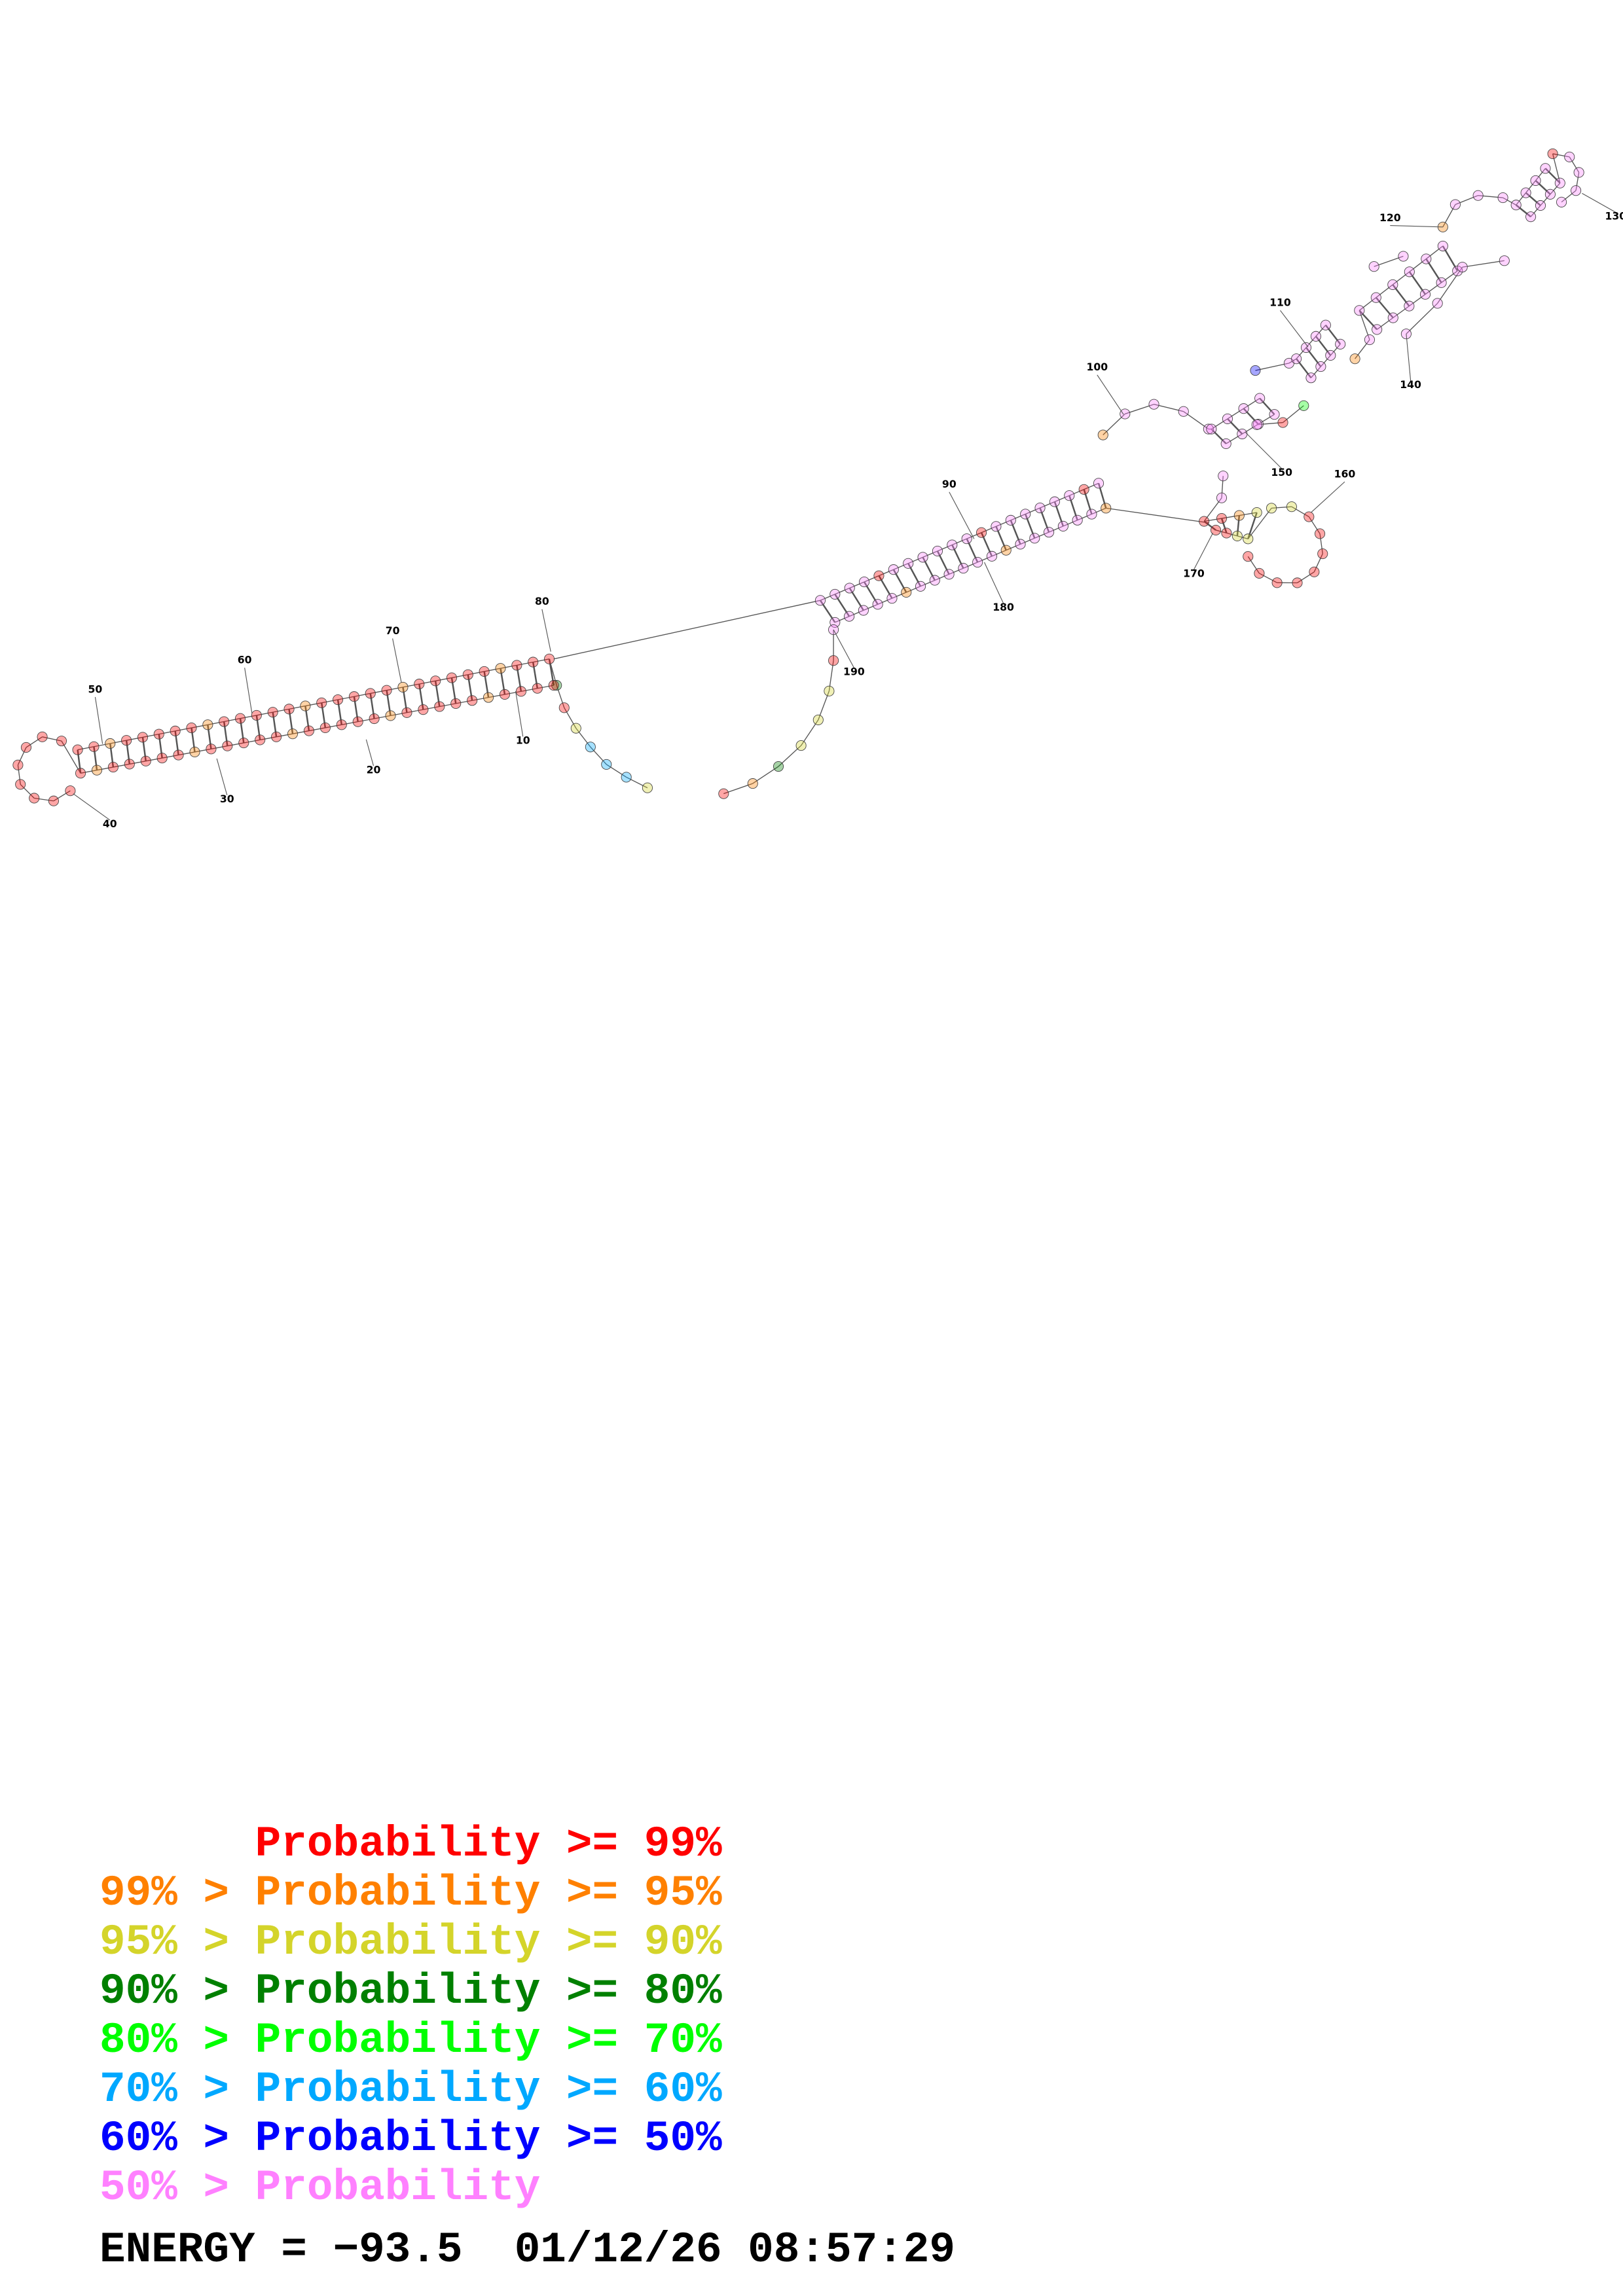 The width and height of the screenshot is (1623, 2296). I want to click on position-label: 60, so click(245, 660).